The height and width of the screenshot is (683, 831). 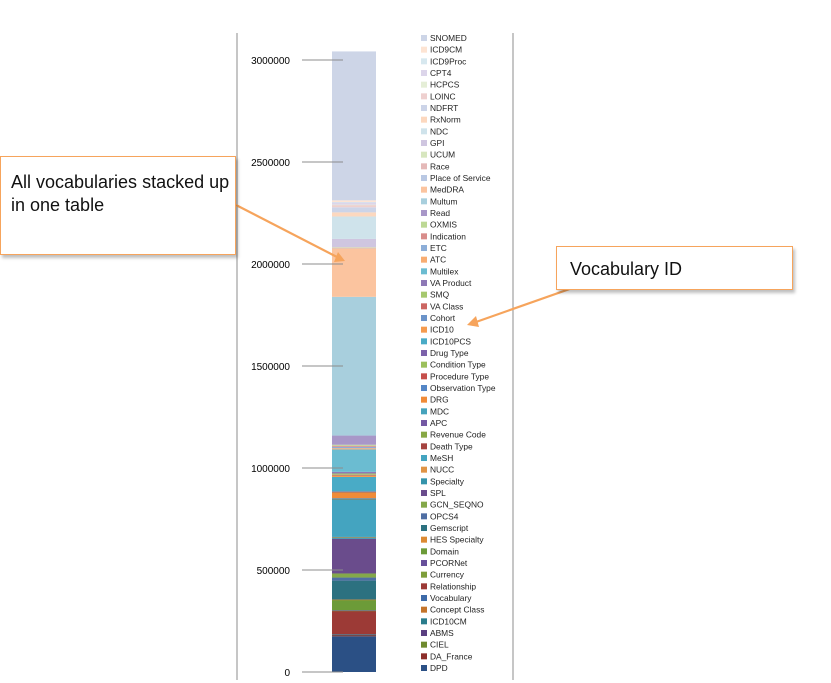 What do you see at coordinates (457, 610) in the screenshot?
I see `legend-label: Concept Class` at bounding box center [457, 610].